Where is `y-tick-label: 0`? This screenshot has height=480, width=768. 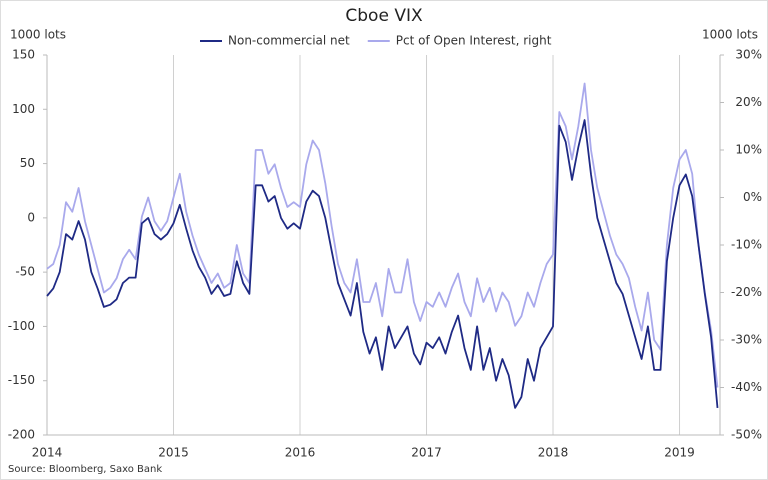
y-tick-label: 0 is located at coordinates (31, 217).